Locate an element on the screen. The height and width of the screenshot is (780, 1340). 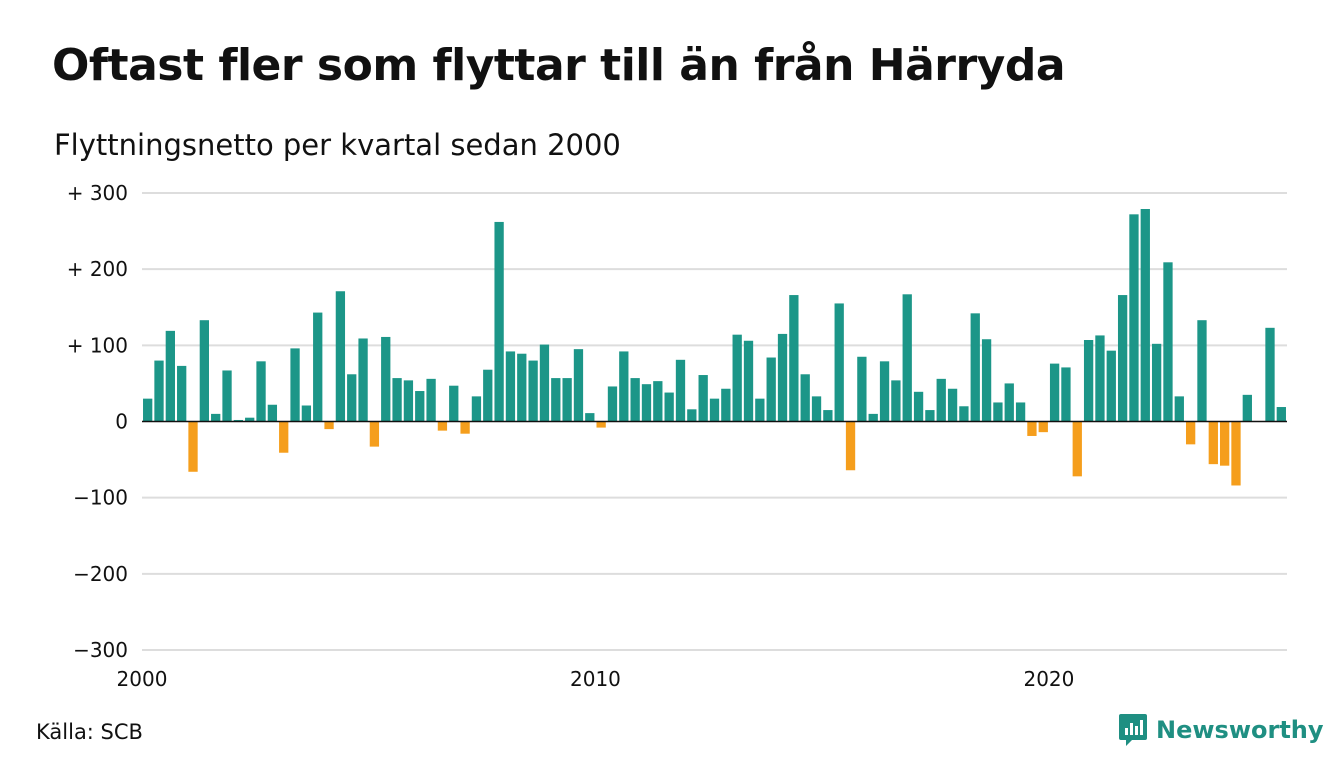
brand-logo: Newsworthy is located at coordinates (1221, 730).